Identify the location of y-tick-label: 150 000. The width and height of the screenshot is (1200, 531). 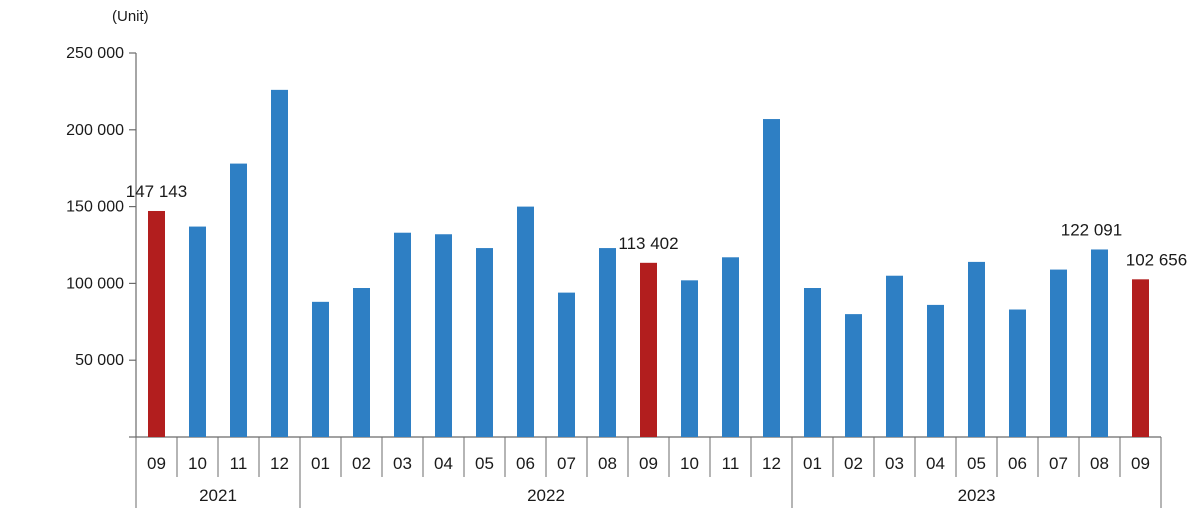
(95, 207).